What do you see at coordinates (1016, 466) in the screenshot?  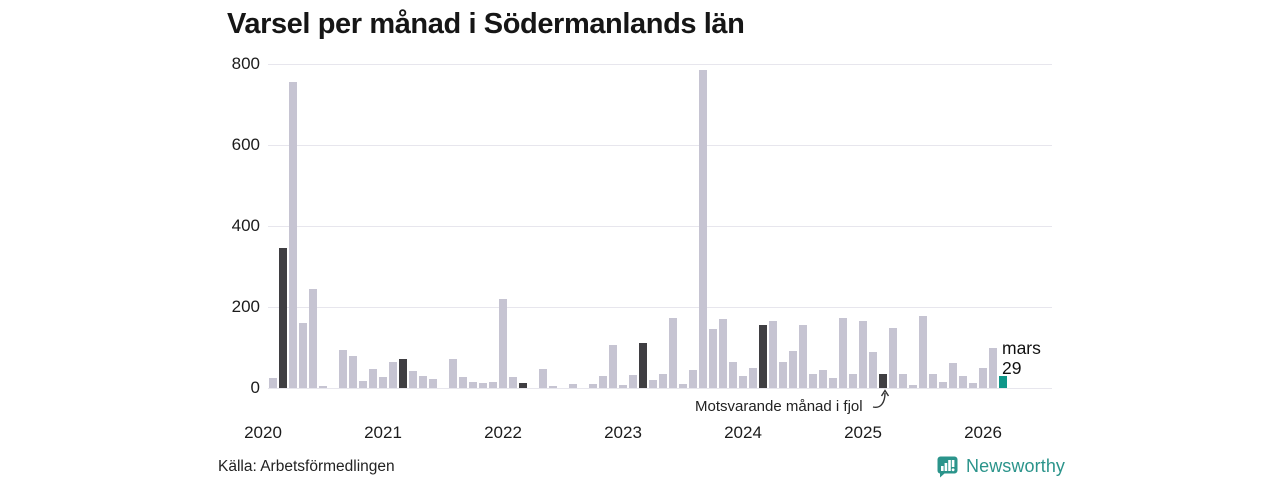 I see `brand-name: Newsworthy` at bounding box center [1016, 466].